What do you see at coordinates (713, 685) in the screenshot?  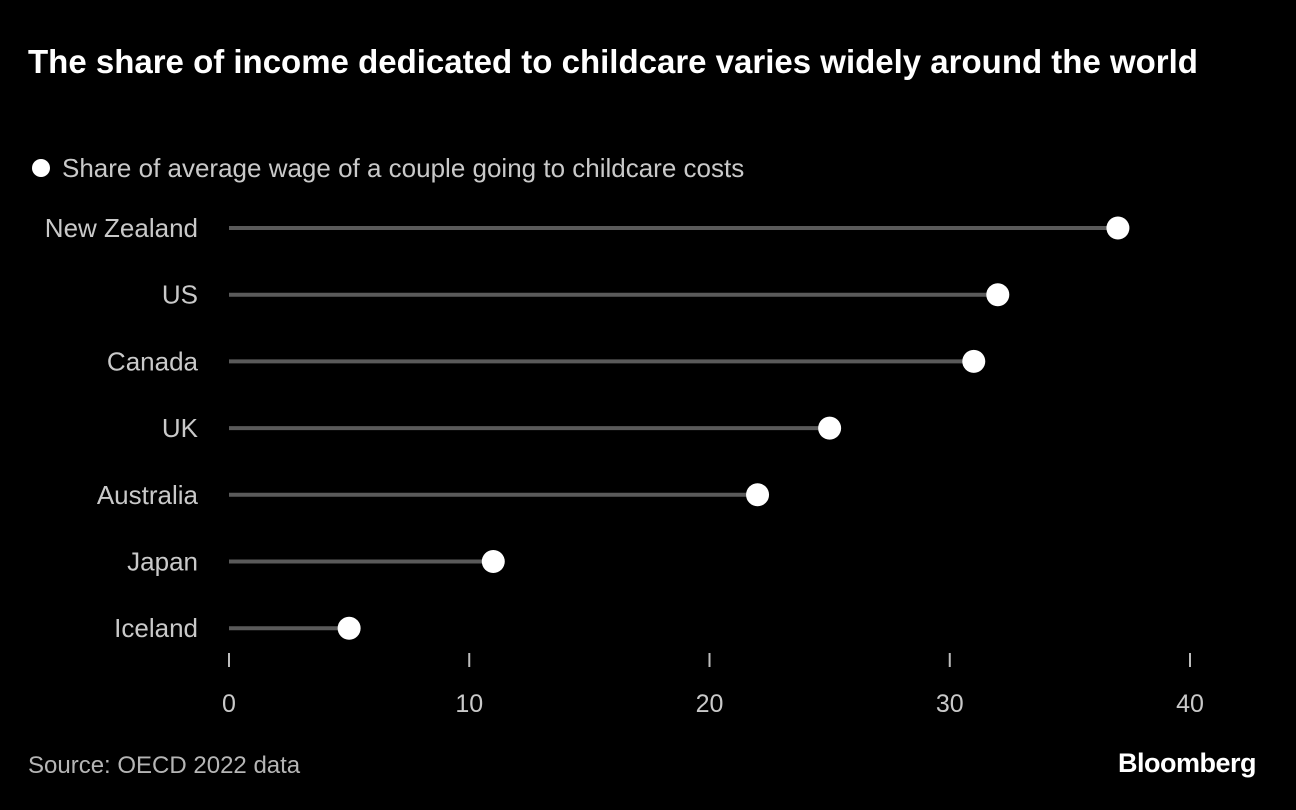 I see `x-axis: 0 10 20 30 40` at bounding box center [713, 685].